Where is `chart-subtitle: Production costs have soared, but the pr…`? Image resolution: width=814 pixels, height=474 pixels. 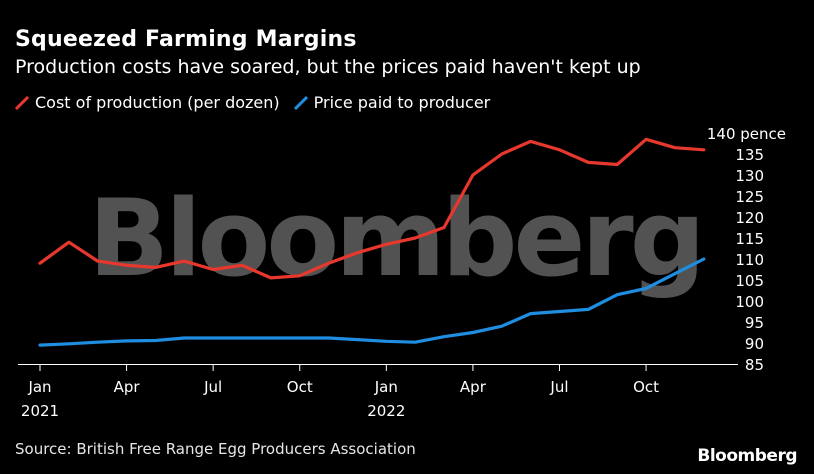
chart-subtitle: Production costs have soared, but the pr… is located at coordinates (328, 67).